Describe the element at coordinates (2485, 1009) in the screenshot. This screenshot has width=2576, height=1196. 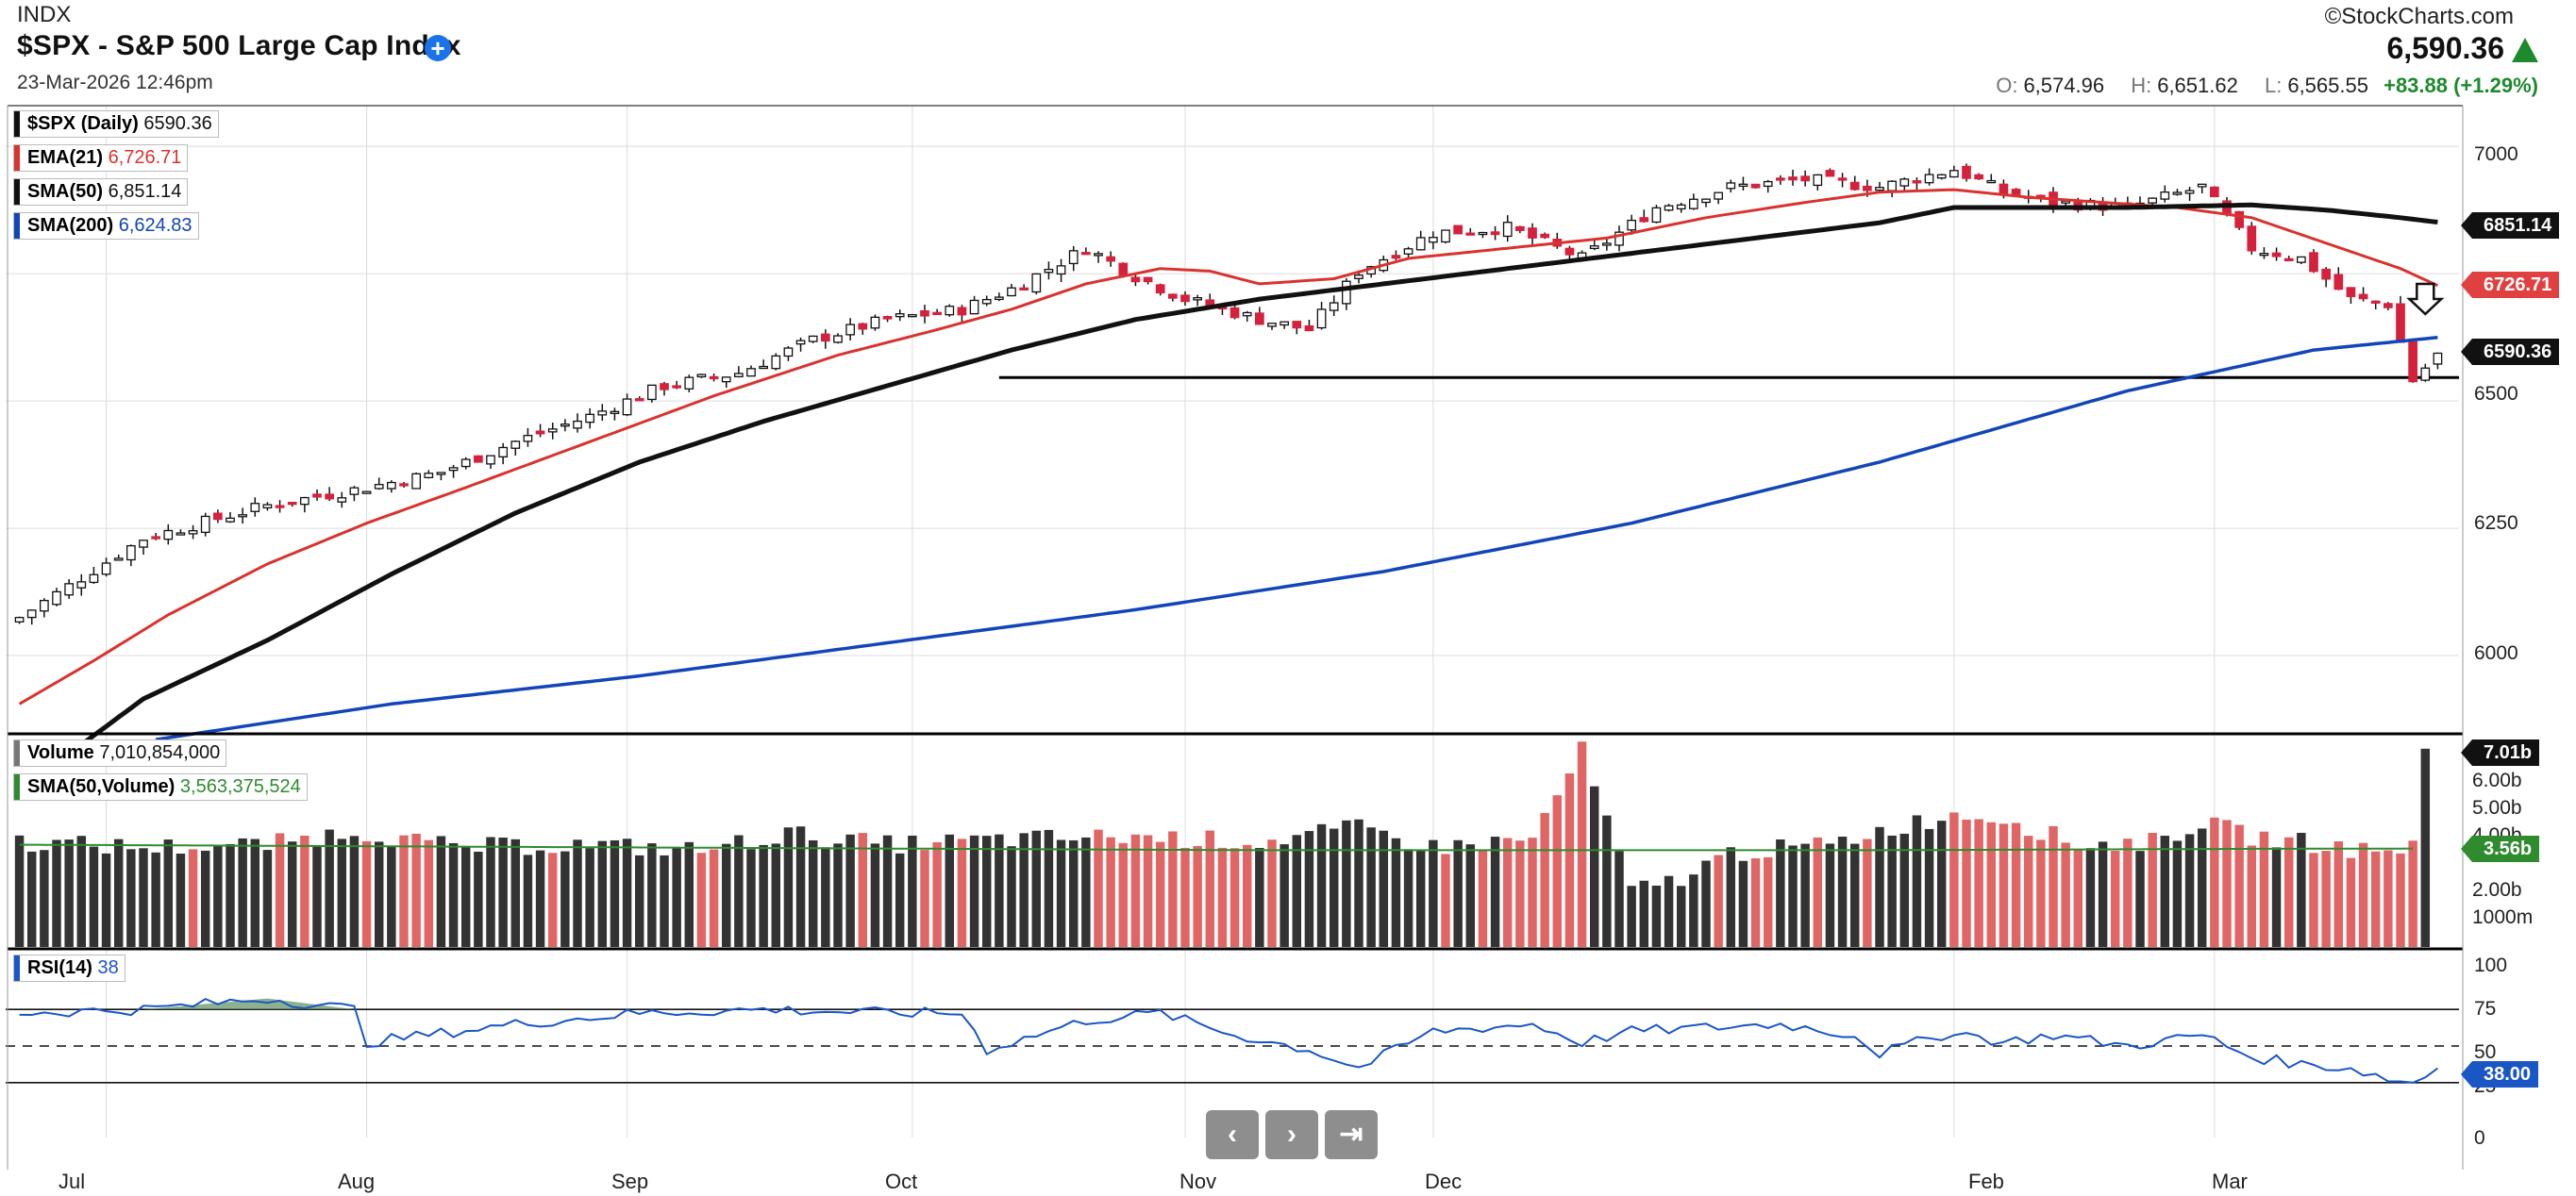
I see `rsi-tick-75: 75` at that location.